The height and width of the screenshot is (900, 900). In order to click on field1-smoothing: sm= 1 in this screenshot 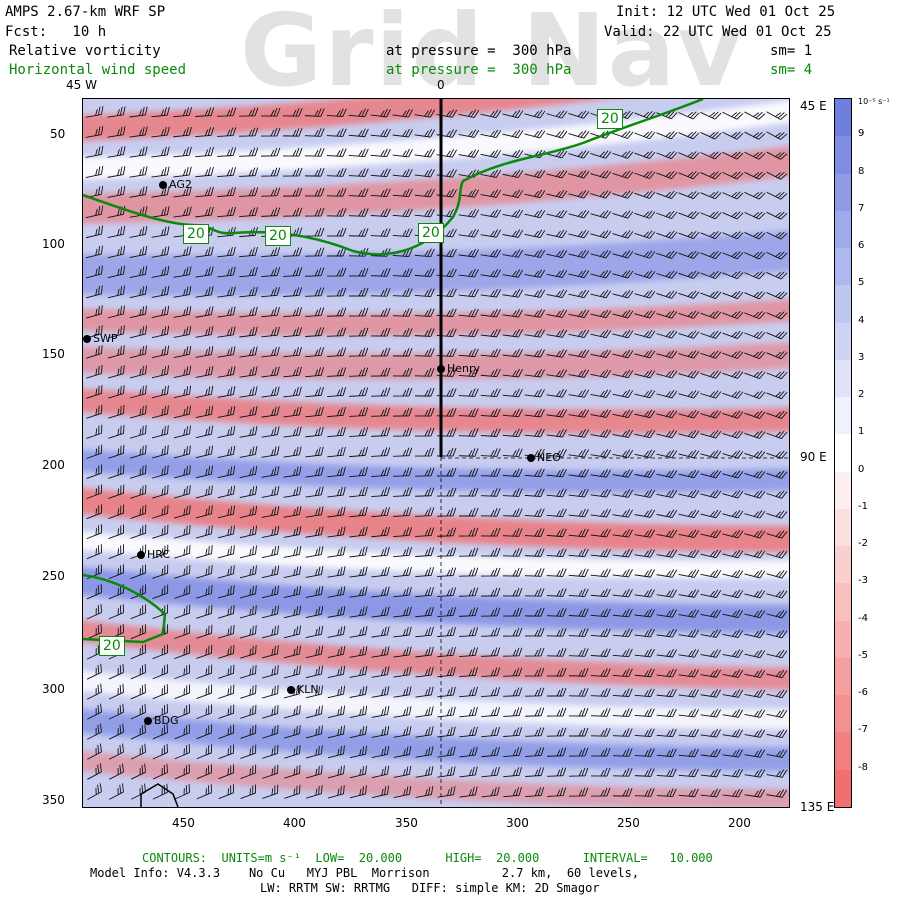, I will do `click(791, 51)`.